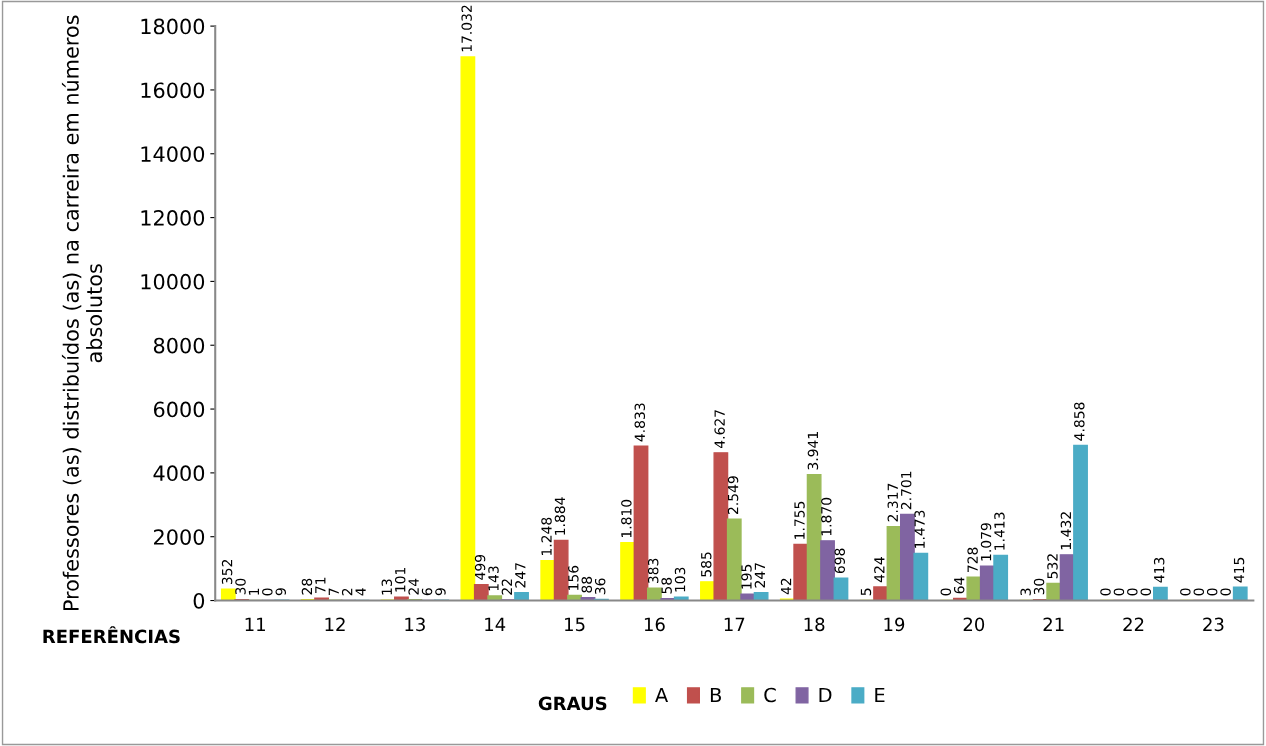  What do you see at coordinates (493, 578) in the screenshot?
I see `data-label: 143` at bounding box center [493, 578].